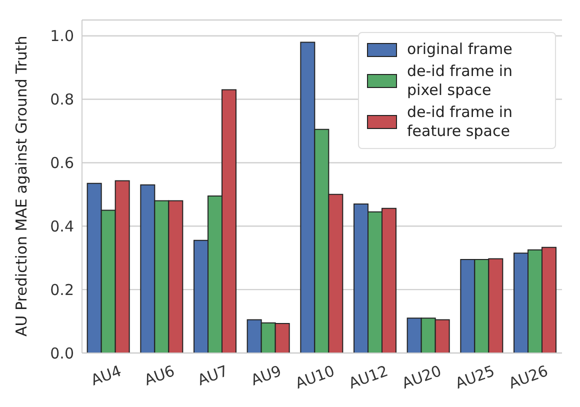  I want to click on y-tick-label: 0.8, so click(62, 99).